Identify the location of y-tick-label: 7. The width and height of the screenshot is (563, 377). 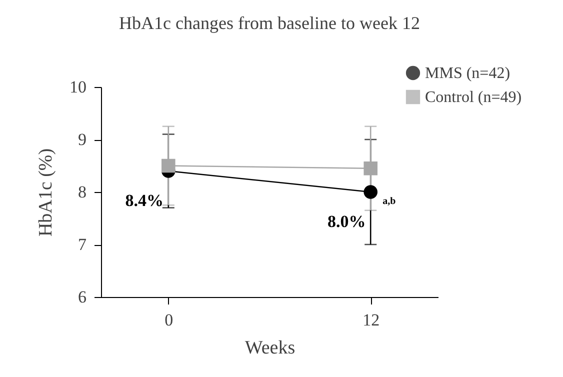
(82, 244).